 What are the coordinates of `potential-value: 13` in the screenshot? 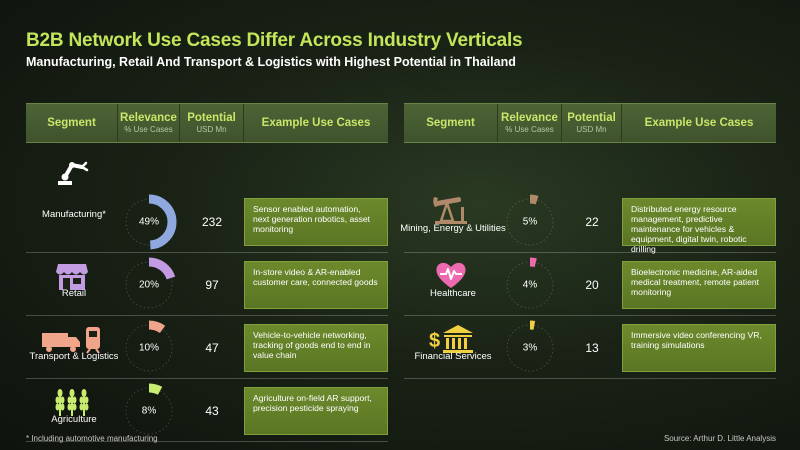 It's located at (592, 347).